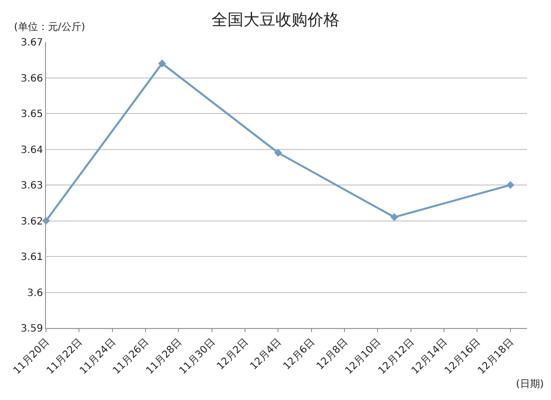 The image size is (551, 400). What do you see at coordinates (31, 257) in the screenshot?
I see `y-tick-label: 3.61` at bounding box center [31, 257].